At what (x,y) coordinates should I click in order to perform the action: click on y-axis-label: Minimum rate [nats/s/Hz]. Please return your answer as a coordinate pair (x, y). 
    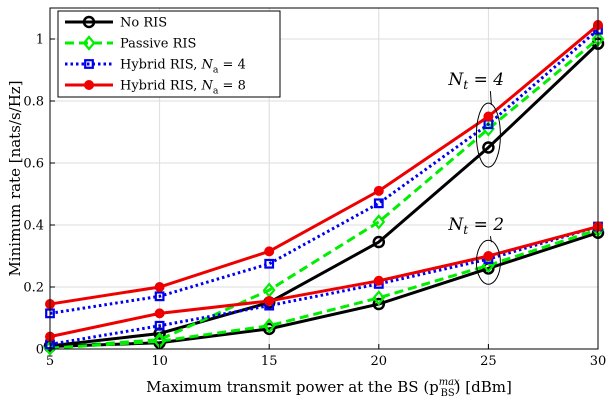
    Looking at the image, I should click on (15, 178).